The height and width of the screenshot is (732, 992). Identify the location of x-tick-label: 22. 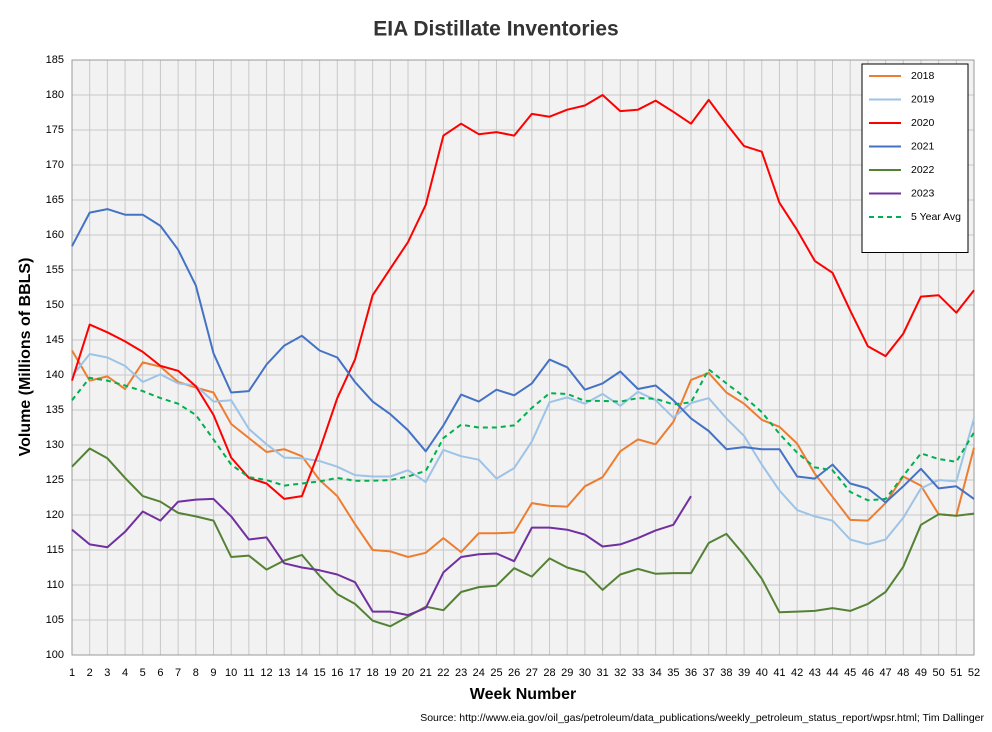
(443, 673).